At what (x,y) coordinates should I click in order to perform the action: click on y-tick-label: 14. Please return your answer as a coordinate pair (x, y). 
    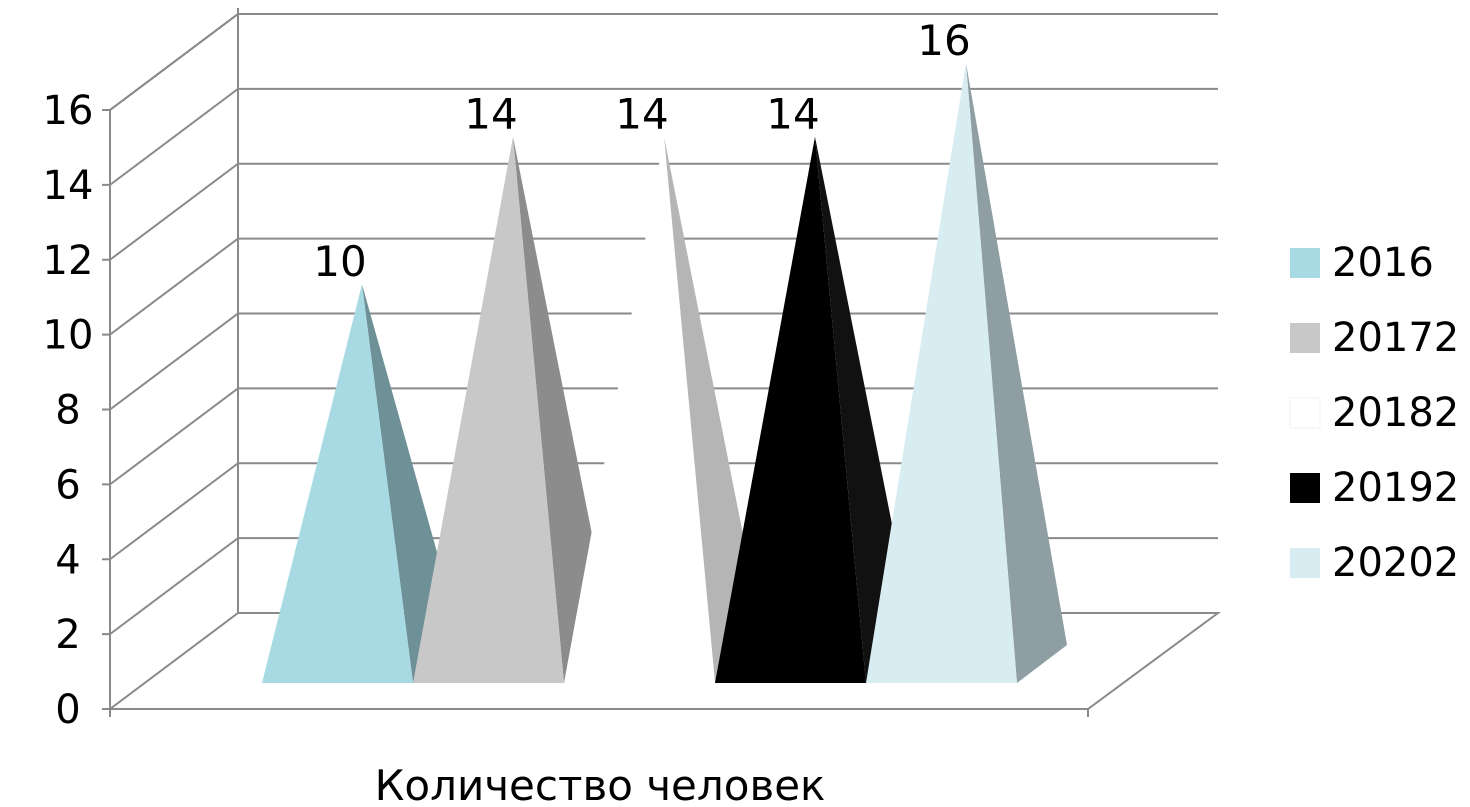
    Looking at the image, I should click on (68, 186).